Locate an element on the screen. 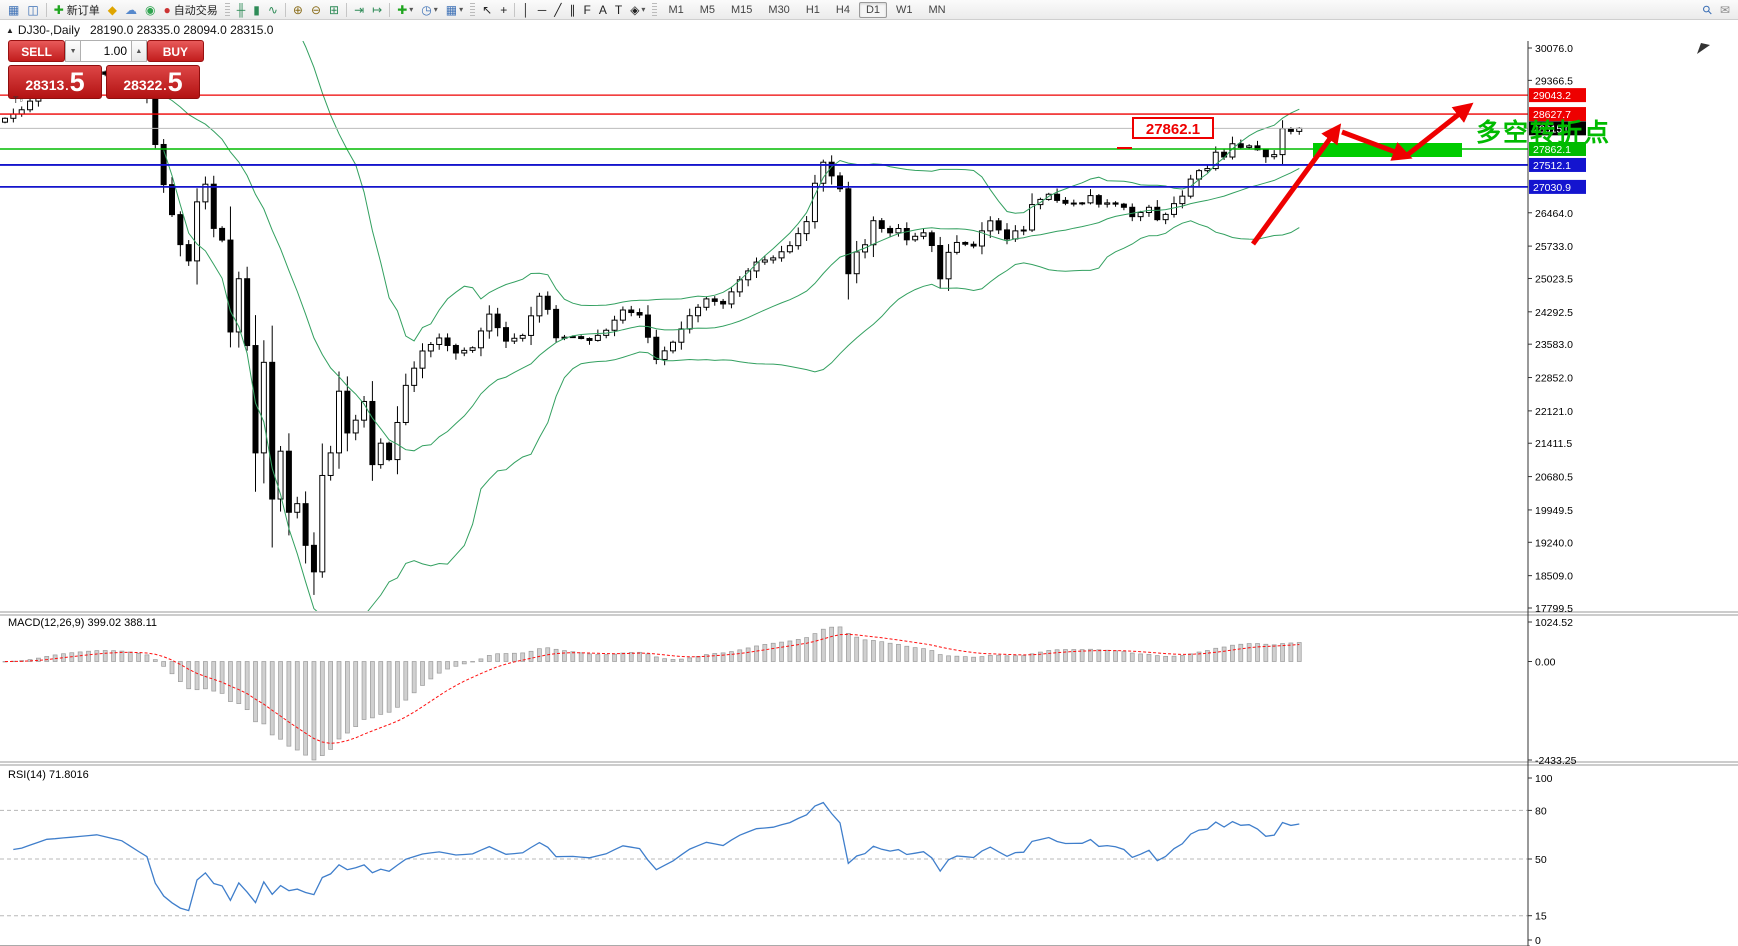 The image size is (1738, 946). crosshair-button: + is located at coordinates (503, 10).